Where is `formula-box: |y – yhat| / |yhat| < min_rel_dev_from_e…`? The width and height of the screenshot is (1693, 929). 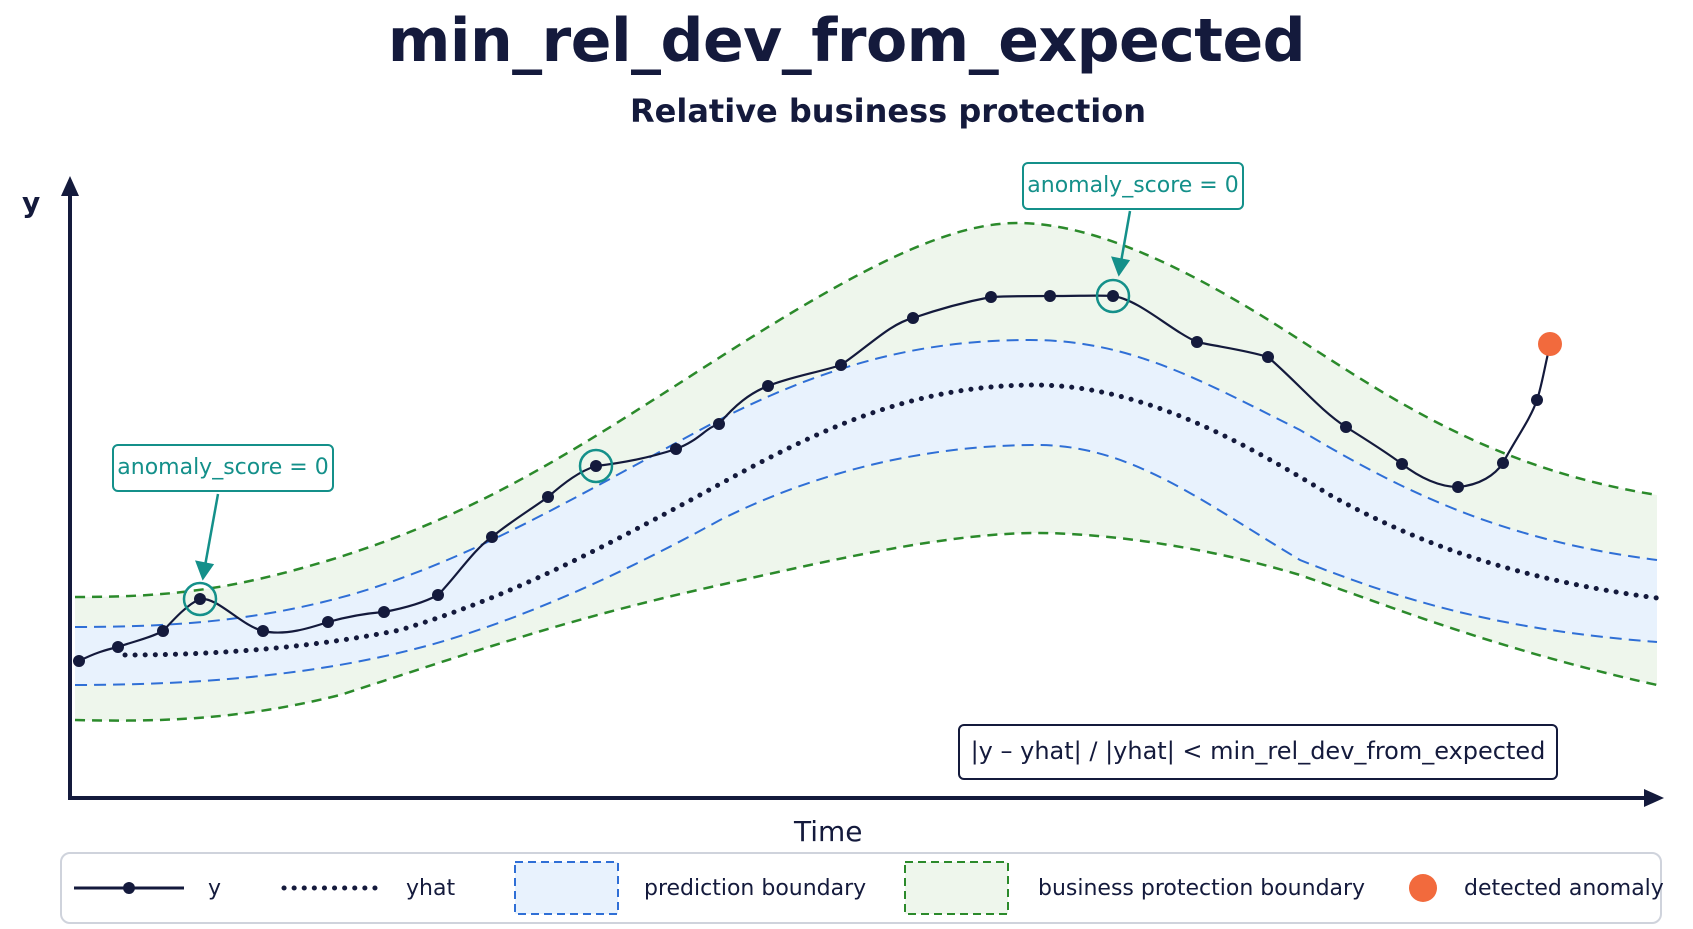 formula-box: |y – yhat| / |yhat| < min_rel_dev_from_e… is located at coordinates (1258, 752).